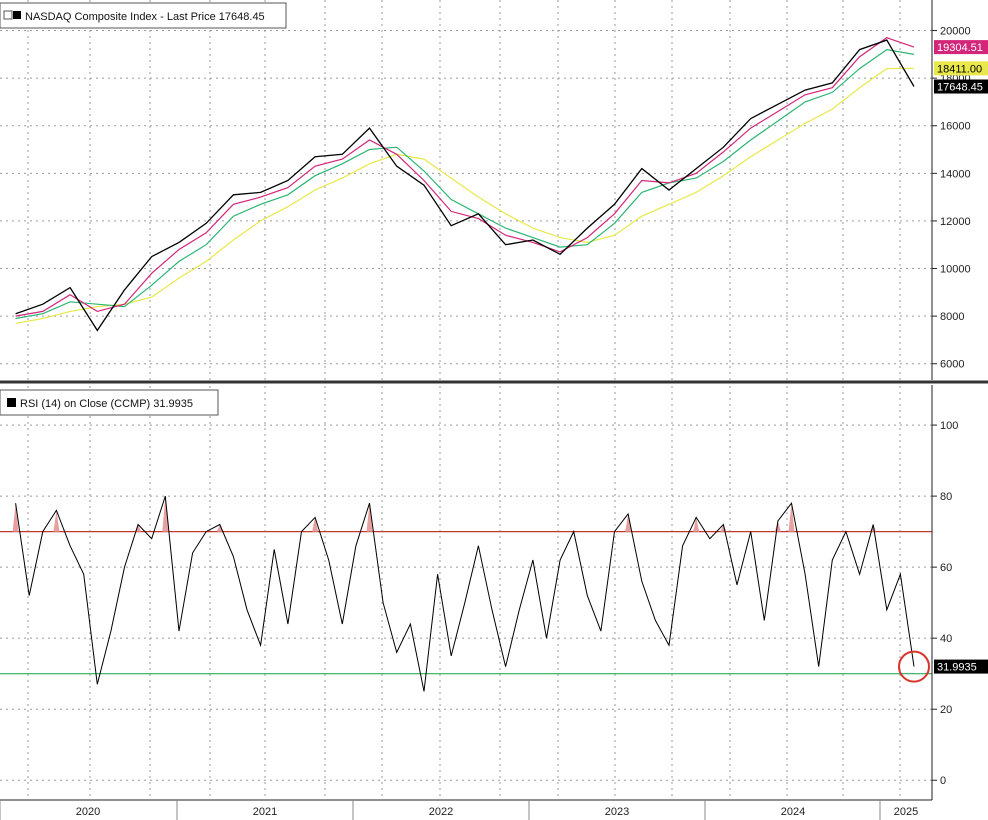  What do you see at coordinates (949, 426) in the screenshot?
I see `rsi-tick-label: 100` at bounding box center [949, 426].